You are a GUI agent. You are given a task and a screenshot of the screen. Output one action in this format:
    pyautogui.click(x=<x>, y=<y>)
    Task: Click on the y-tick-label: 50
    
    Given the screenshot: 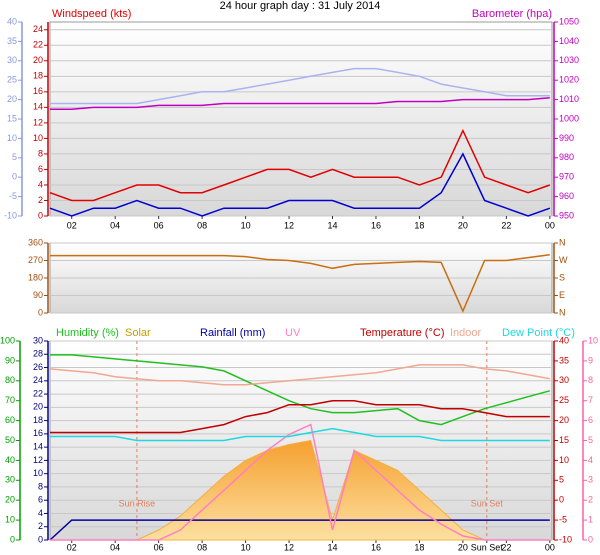 What is the action you would take?
    pyautogui.click(x=10, y=440)
    